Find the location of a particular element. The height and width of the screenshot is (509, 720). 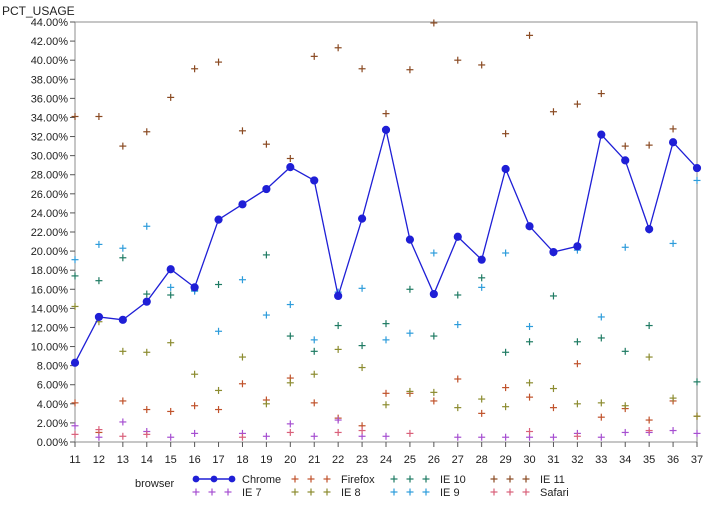

x-tick-label: 20 is located at coordinates (290, 460).